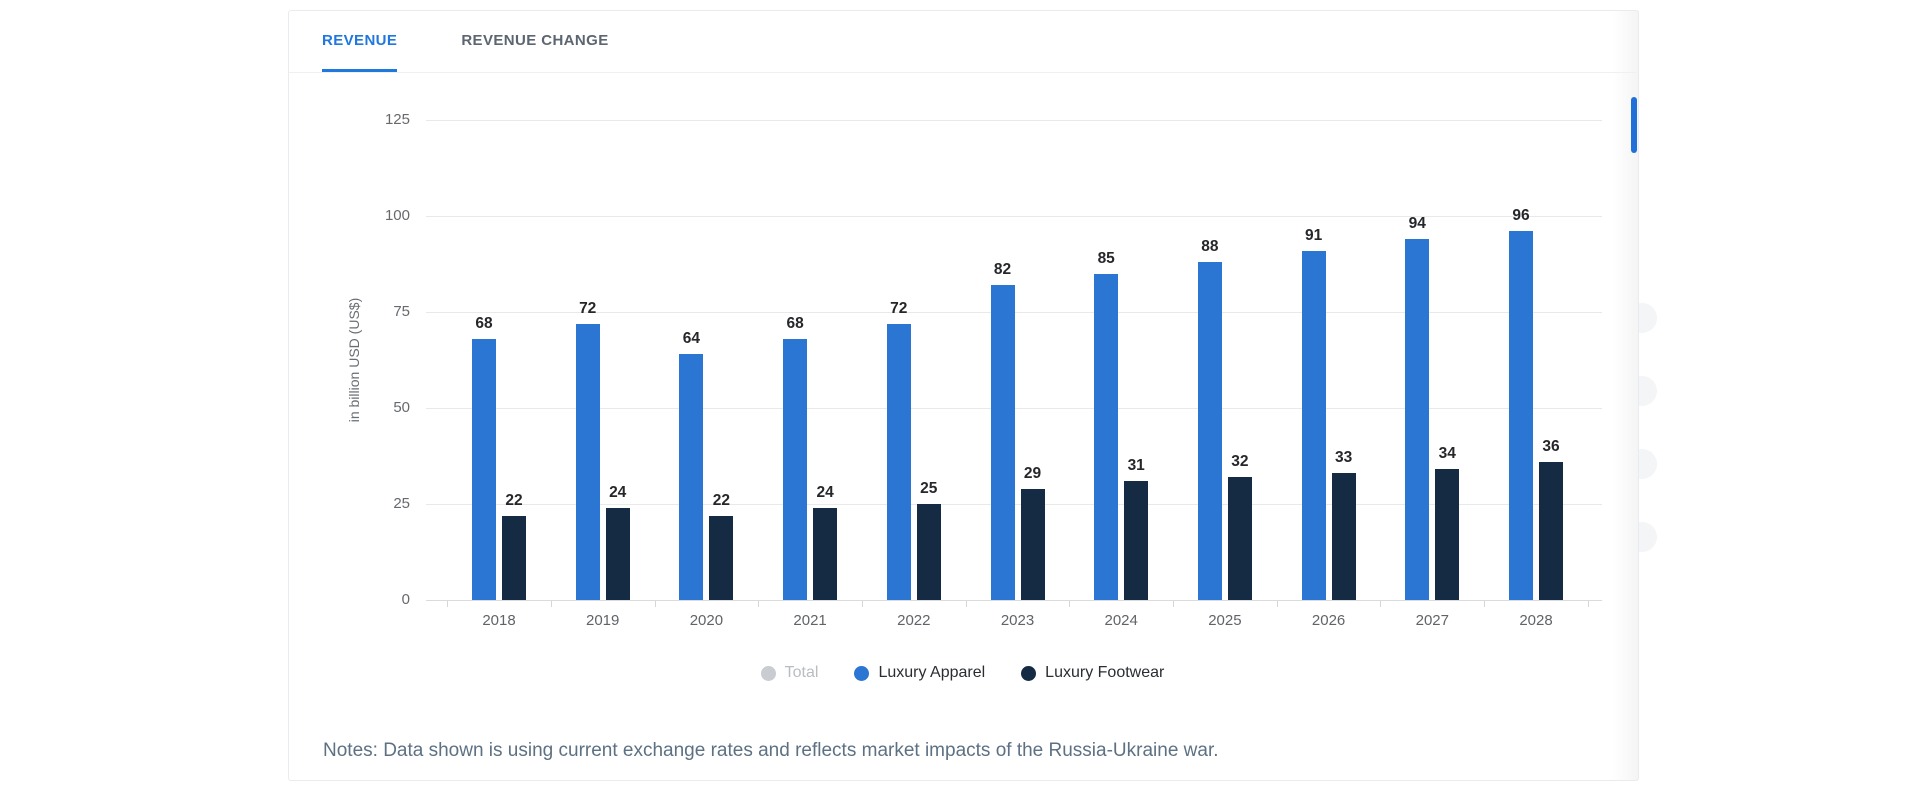  Describe the element at coordinates (1536, 620) in the screenshot. I see `x-tick-label-2028: 2028` at that location.